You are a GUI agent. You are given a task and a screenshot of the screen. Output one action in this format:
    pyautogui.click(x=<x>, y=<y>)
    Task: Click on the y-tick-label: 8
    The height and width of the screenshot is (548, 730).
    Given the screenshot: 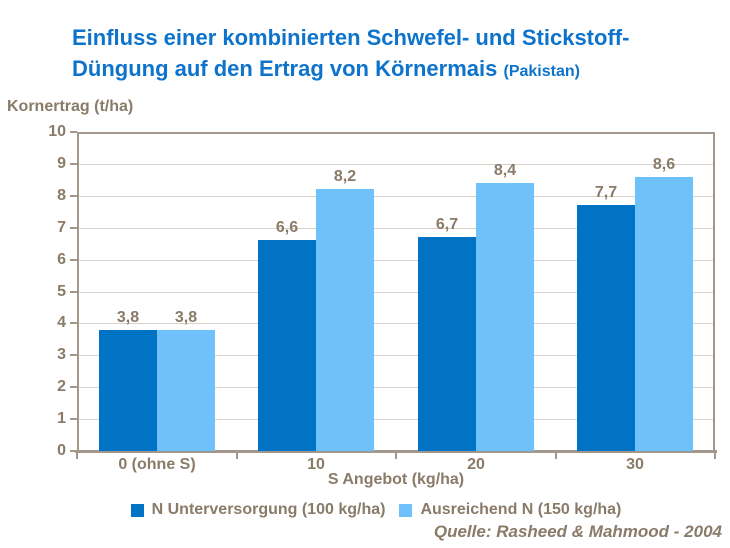 What is the action you would take?
    pyautogui.click(x=61, y=195)
    